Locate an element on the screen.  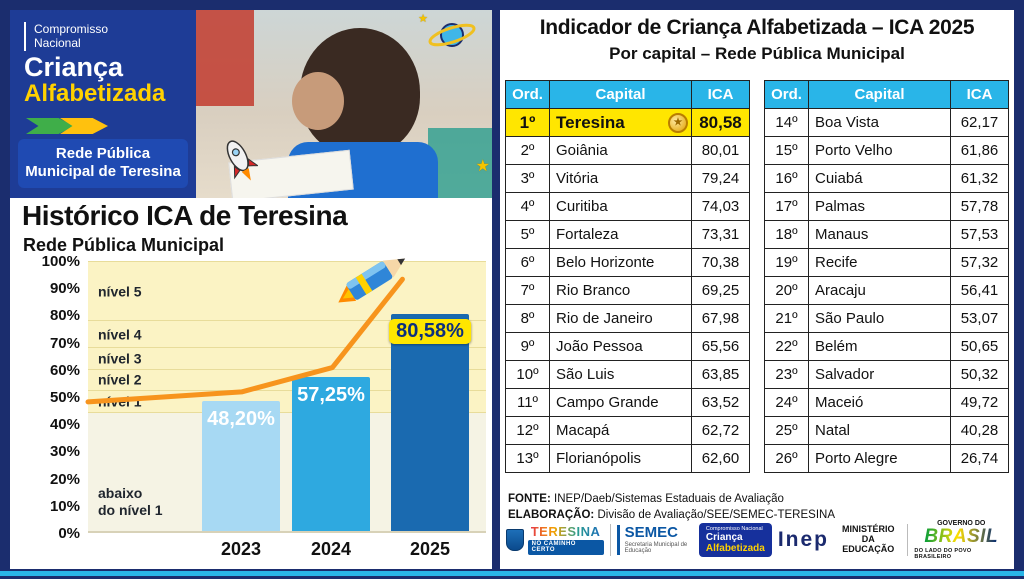
ica-cell: 61,86 is located at coordinates (979, 150).